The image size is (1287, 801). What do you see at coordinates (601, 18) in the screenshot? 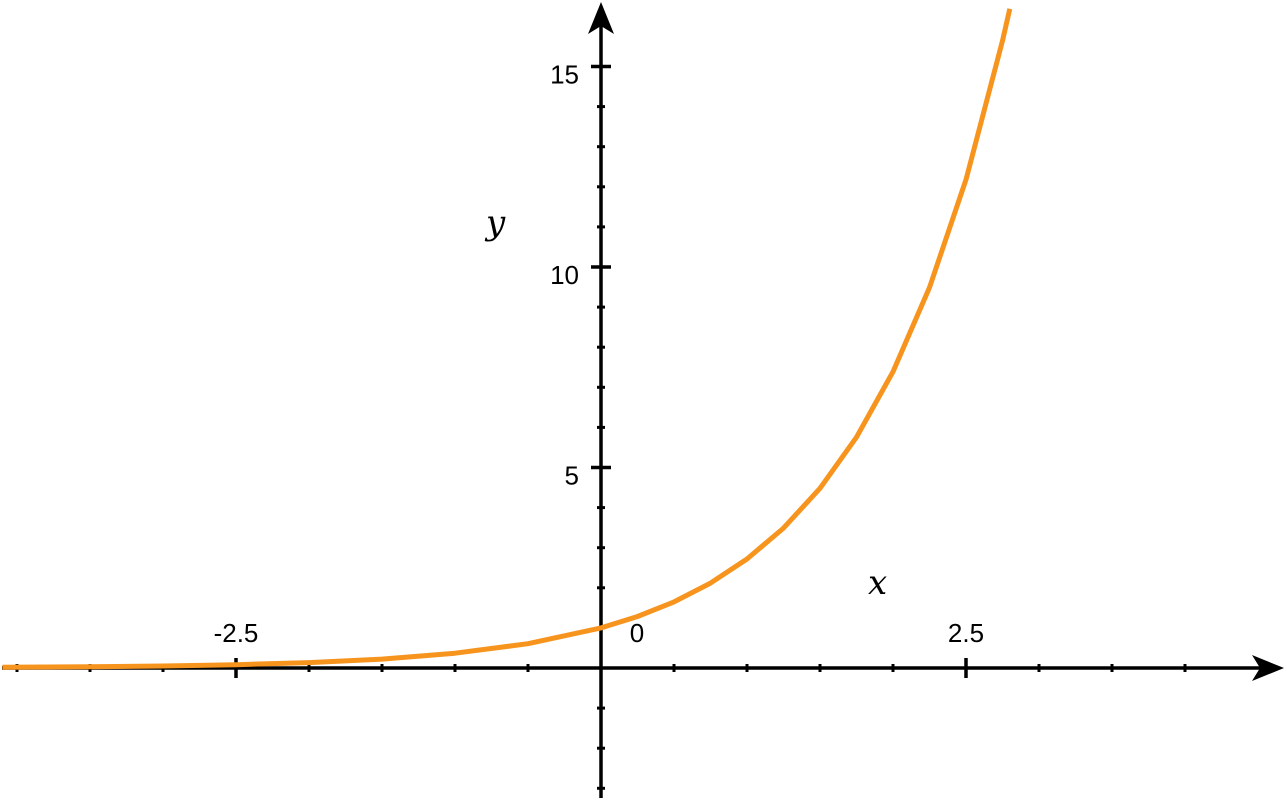
I see `y-axis-arrowhead` at bounding box center [601, 18].